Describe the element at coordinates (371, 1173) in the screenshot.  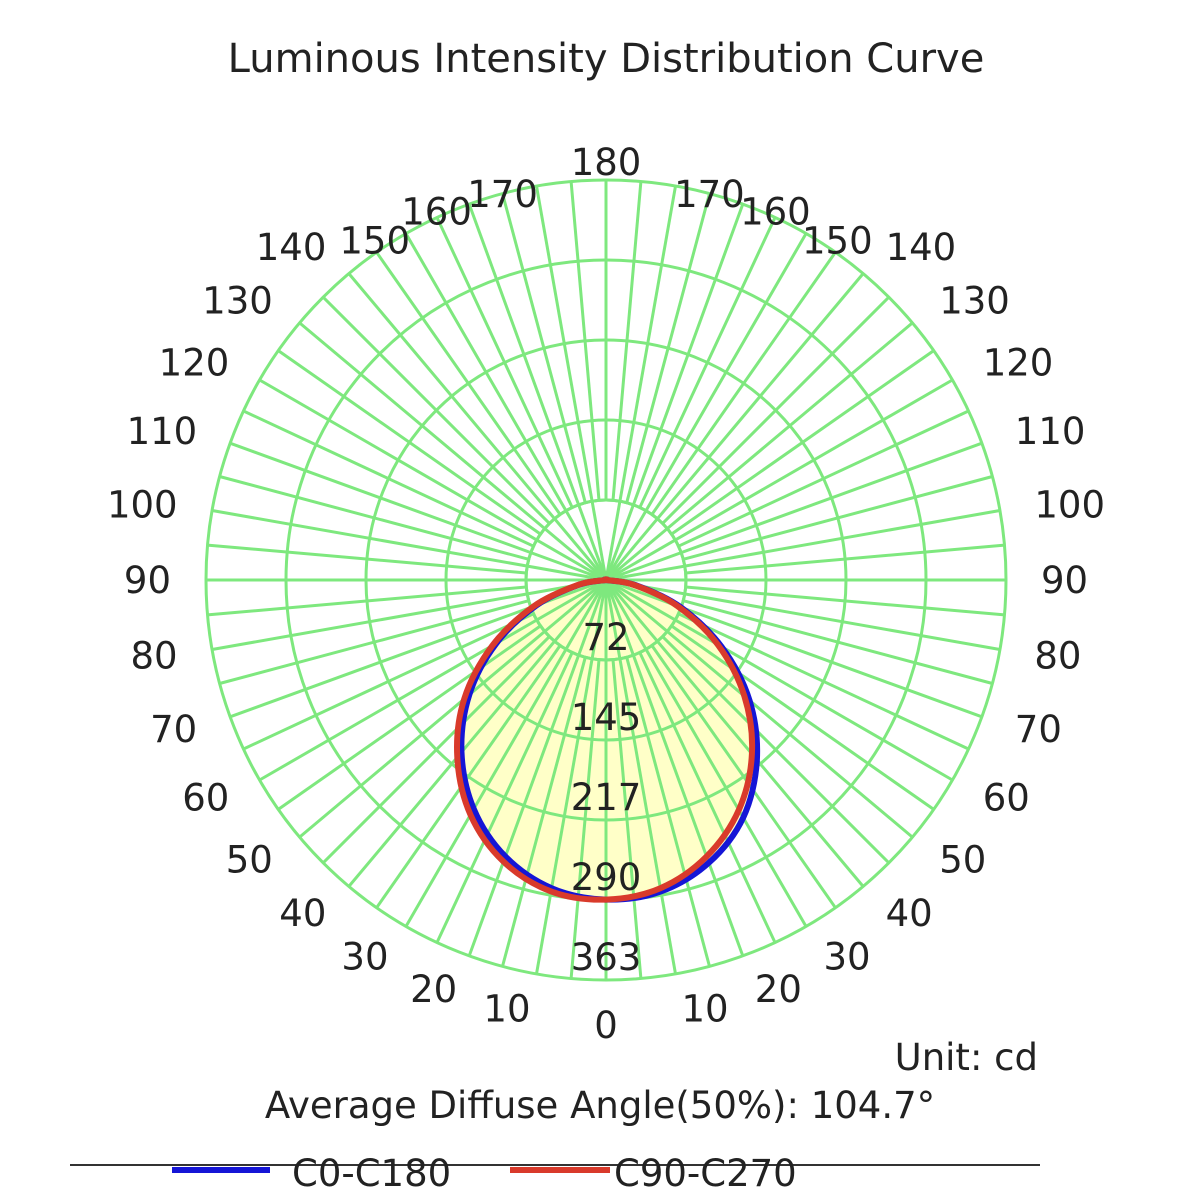
I see `legend-label: C0-C180` at that location.